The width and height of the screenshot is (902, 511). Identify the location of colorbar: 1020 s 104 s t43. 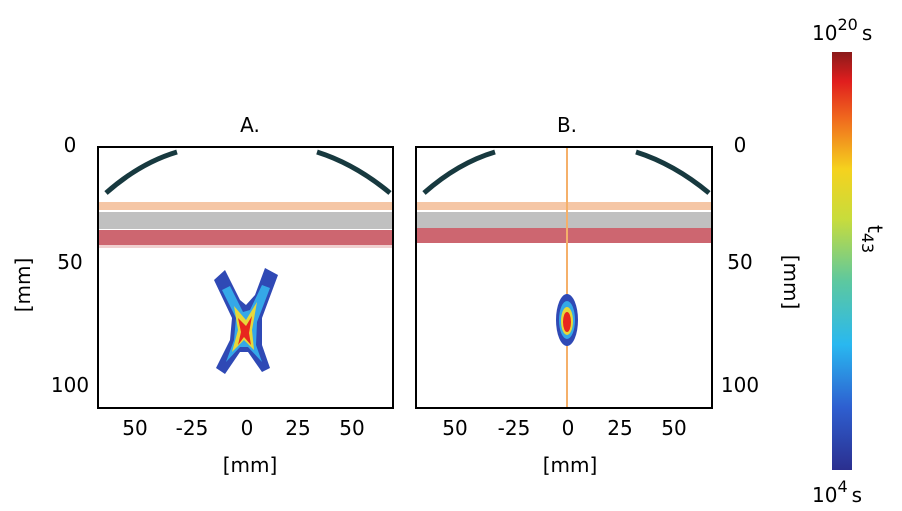
(849, 261).